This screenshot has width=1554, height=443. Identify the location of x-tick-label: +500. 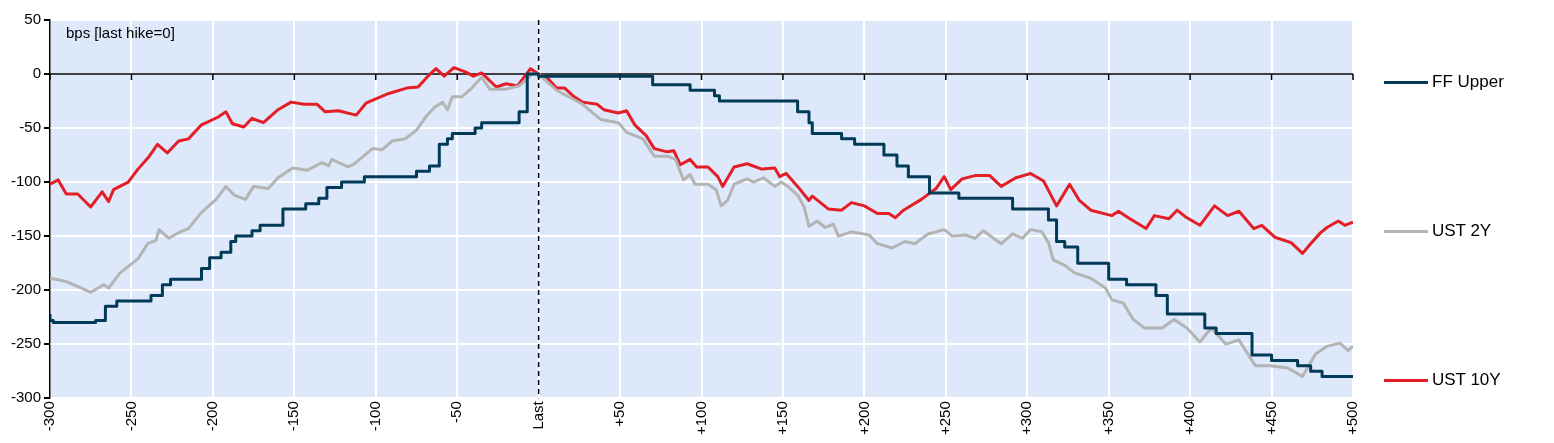
(1352, 418).